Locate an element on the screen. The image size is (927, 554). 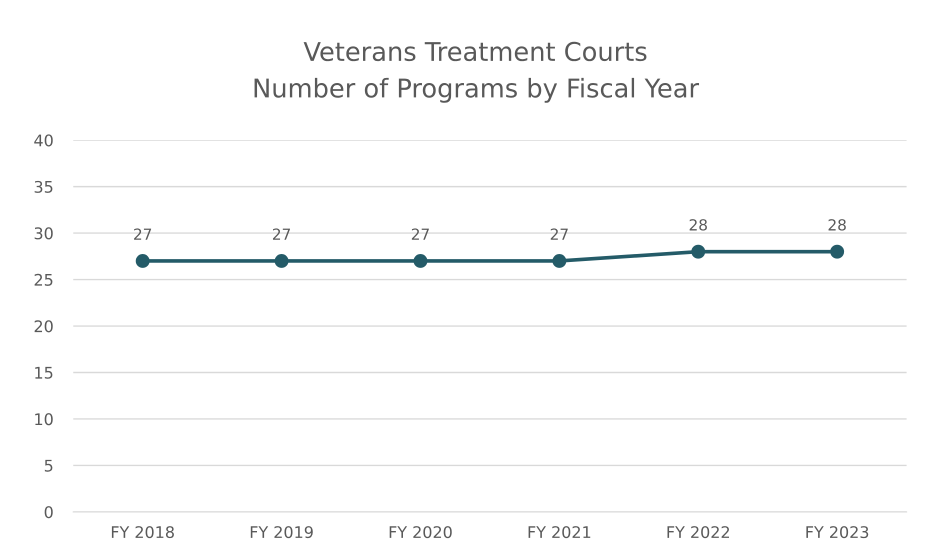
x-tick-label: FY 2019 is located at coordinates (281, 532).